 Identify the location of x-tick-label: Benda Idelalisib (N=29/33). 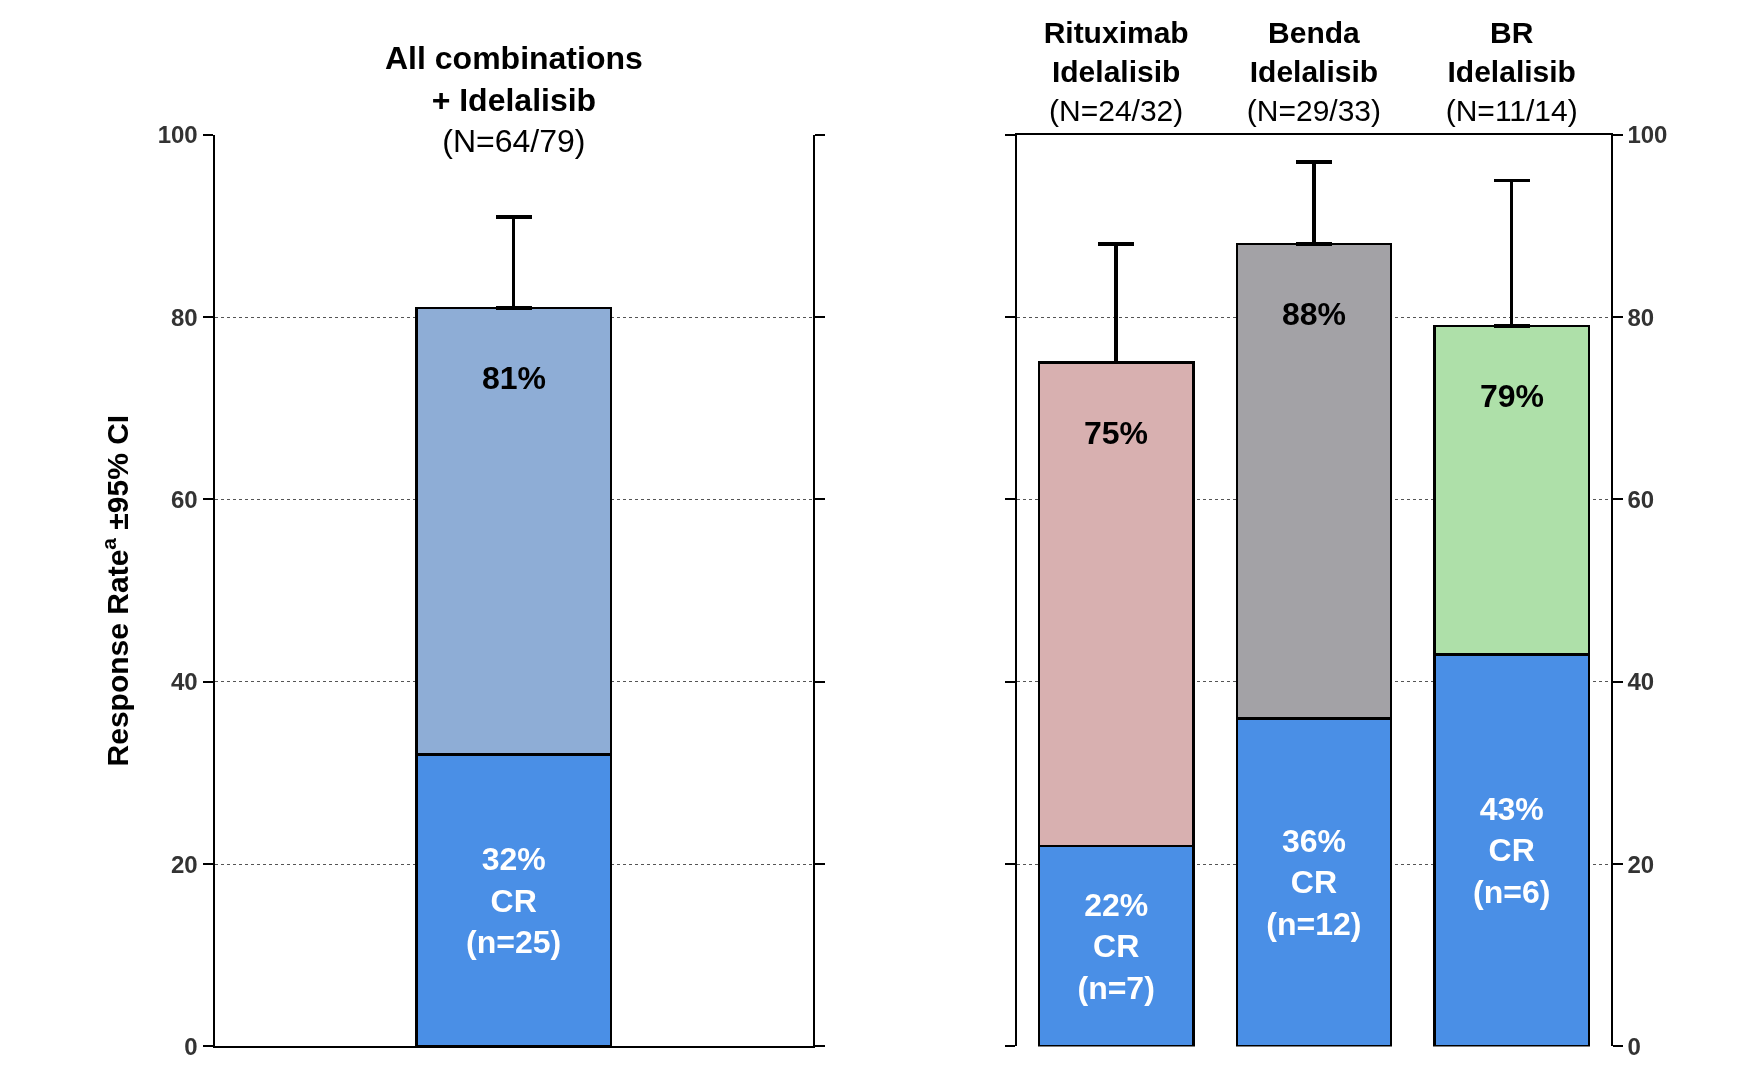
(1314, 71).